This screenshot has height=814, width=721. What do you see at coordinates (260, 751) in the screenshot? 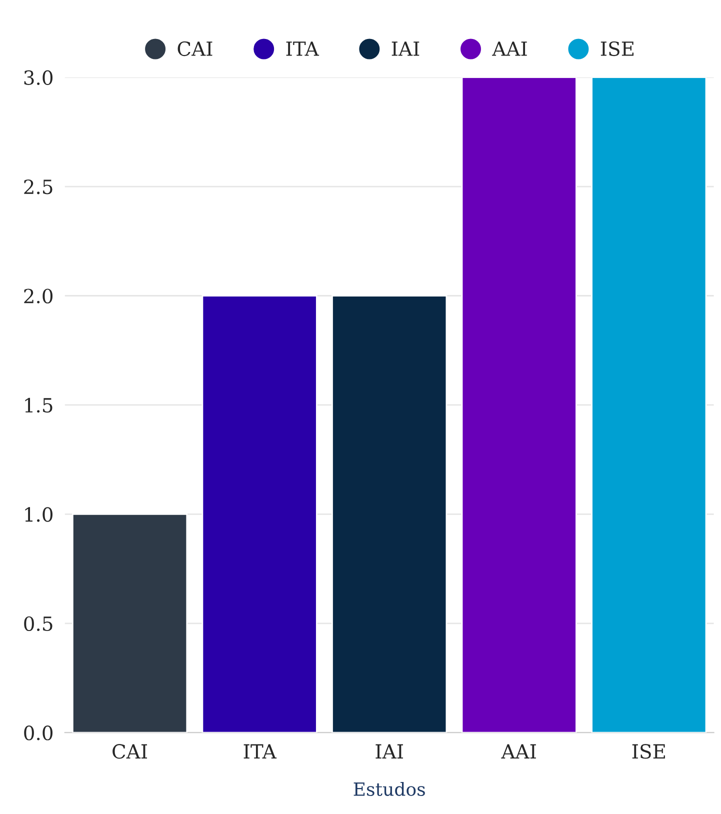
I see `x-tick-label: ITA` at bounding box center [260, 751].